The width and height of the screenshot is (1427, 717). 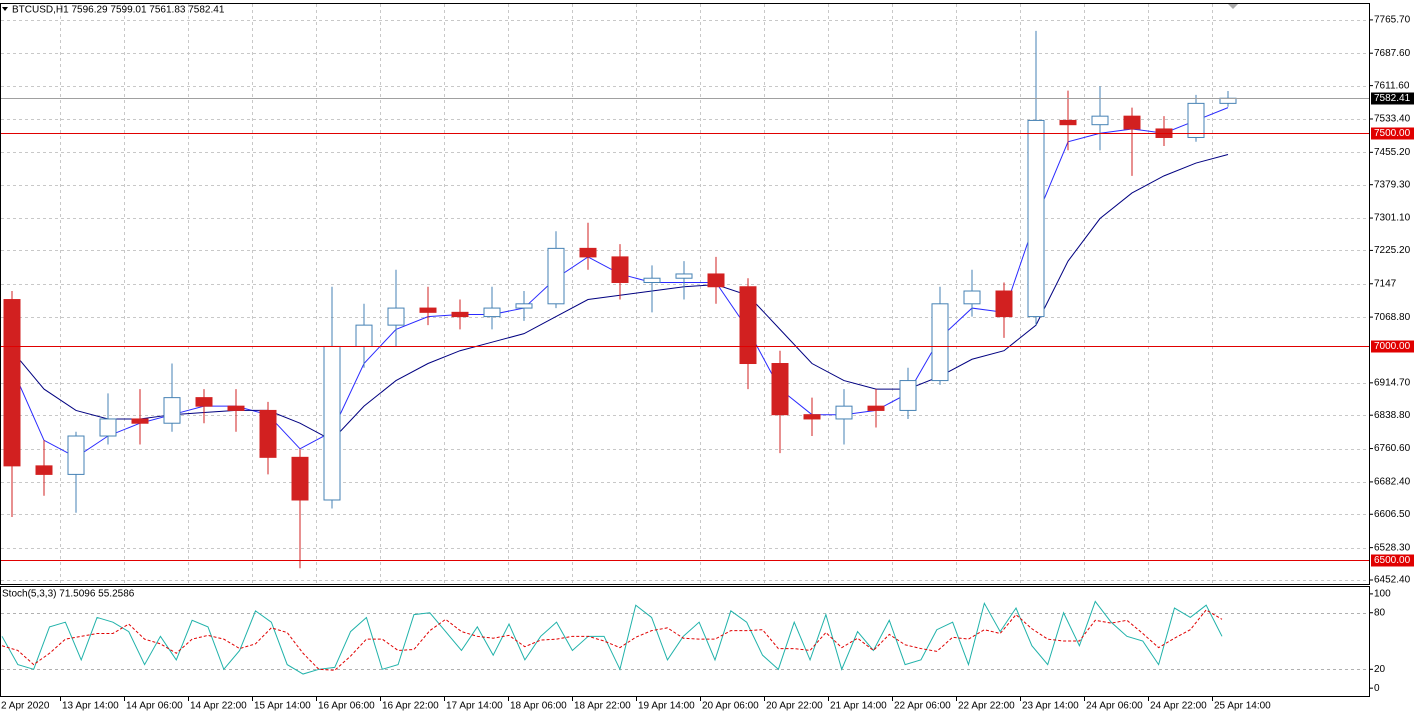 I want to click on x-tick-label: 18 Apr 06:00, so click(x=538, y=706).